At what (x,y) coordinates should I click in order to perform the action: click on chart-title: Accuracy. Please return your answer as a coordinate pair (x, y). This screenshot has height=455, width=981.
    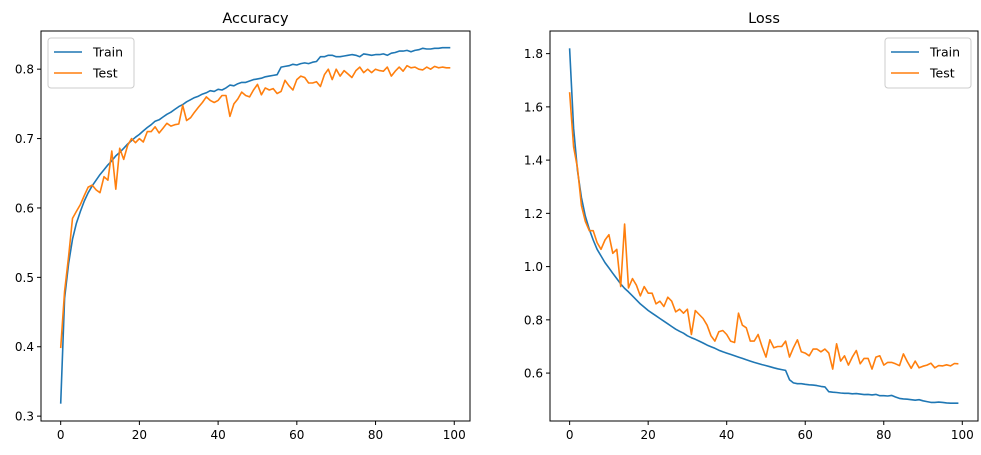
    Looking at the image, I should click on (255, 19).